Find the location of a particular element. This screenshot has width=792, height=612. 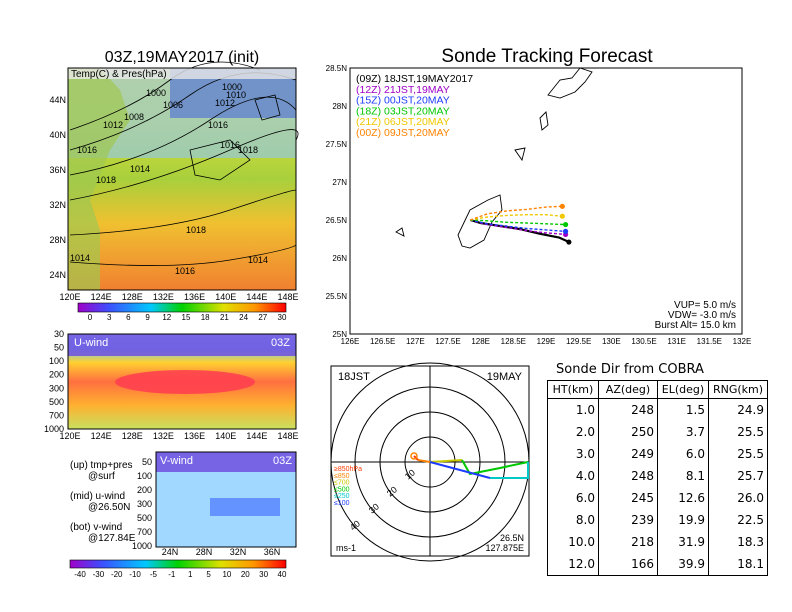

map-x-tick: 140E is located at coordinates (225, 297).